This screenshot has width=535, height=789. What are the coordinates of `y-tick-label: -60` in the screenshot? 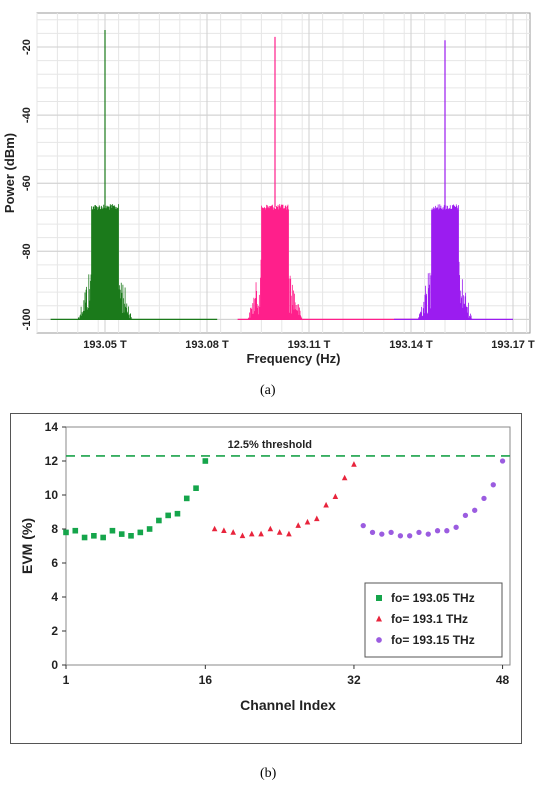 It's located at (27, 183).